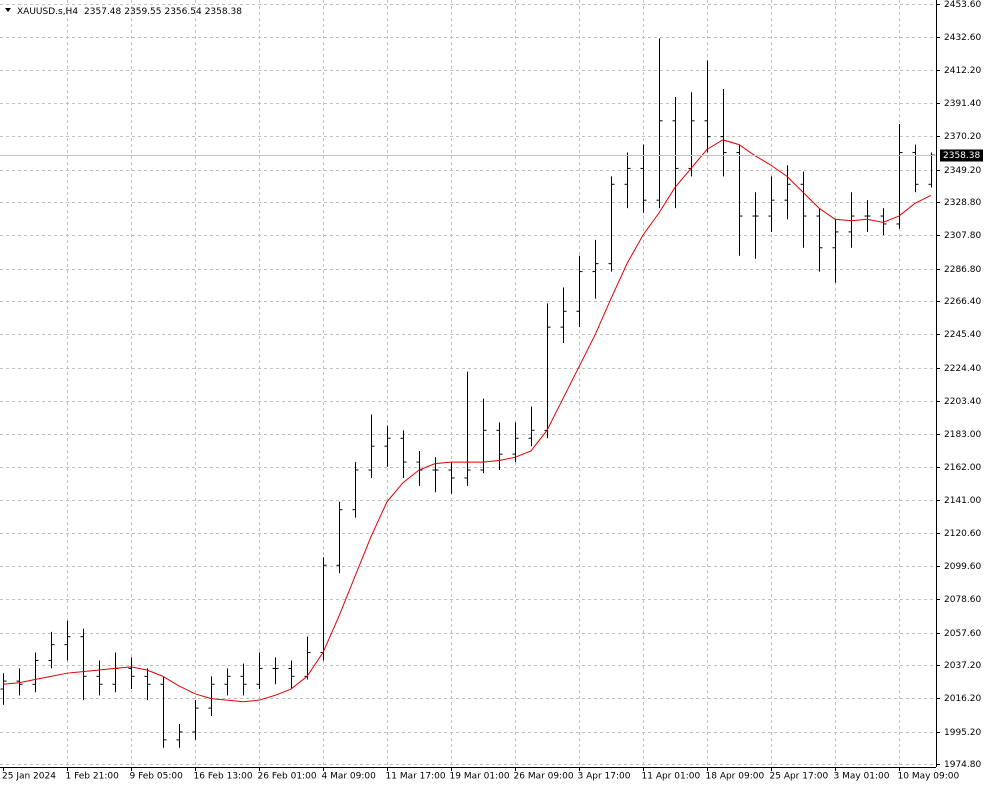 This screenshot has width=985, height=787. I want to click on y-tick-label: 2412.20, so click(962, 71).